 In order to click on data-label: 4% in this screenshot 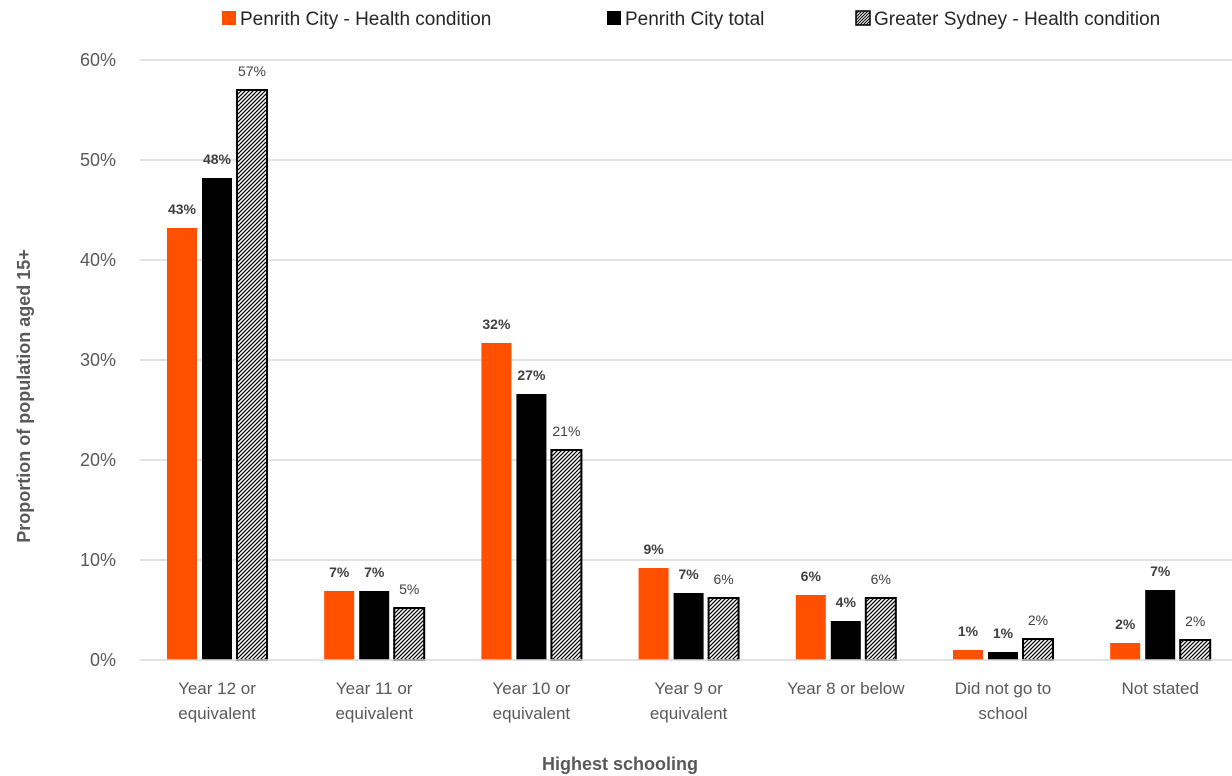, I will do `click(846, 602)`.